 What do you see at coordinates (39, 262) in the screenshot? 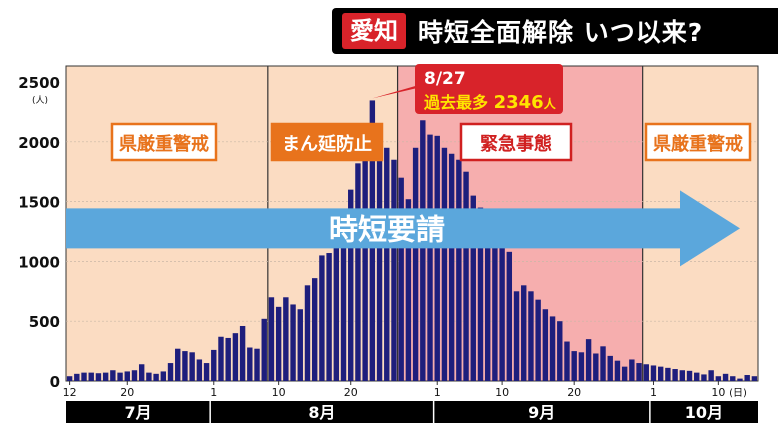
I see `y-tick-label: 1000` at bounding box center [39, 262].